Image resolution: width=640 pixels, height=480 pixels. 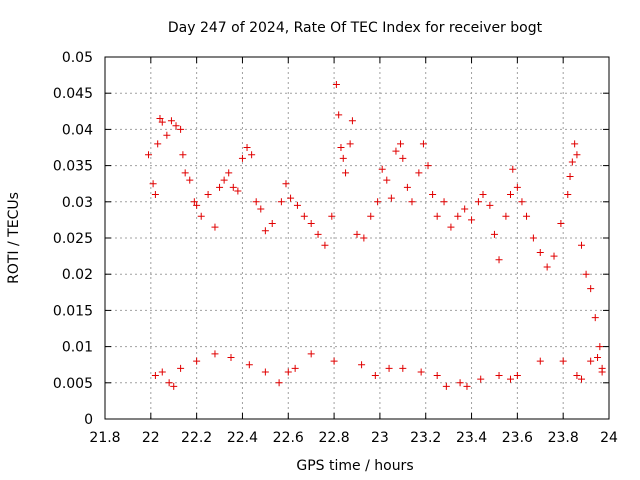 I want to click on y-tick-label: 0.035, so click(x=73, y=167).